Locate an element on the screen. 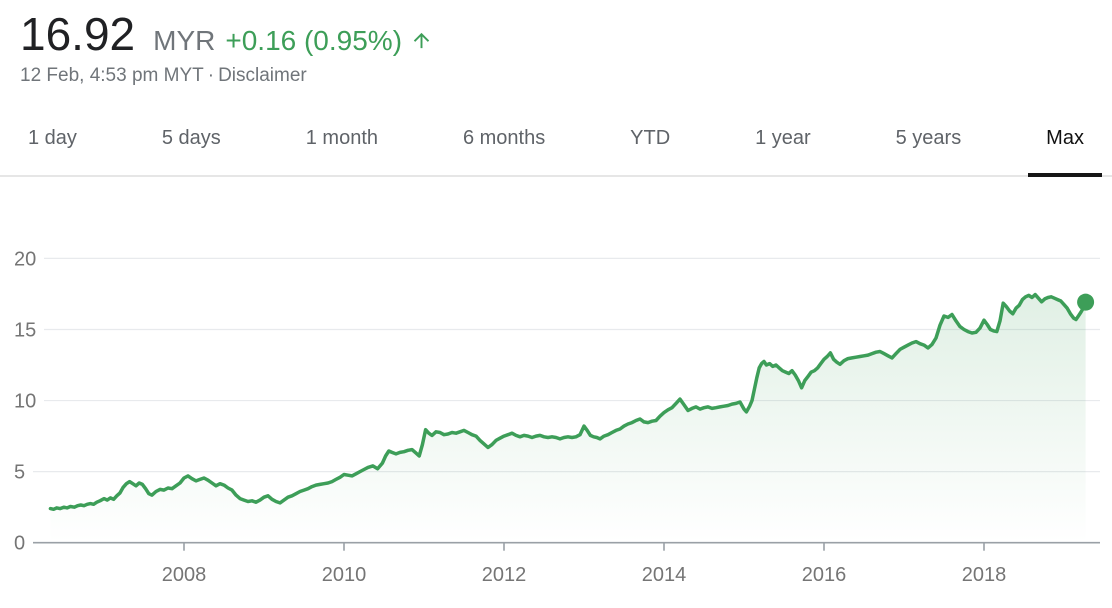  y-axis-label: 15 is located at coordinates (25, 330).